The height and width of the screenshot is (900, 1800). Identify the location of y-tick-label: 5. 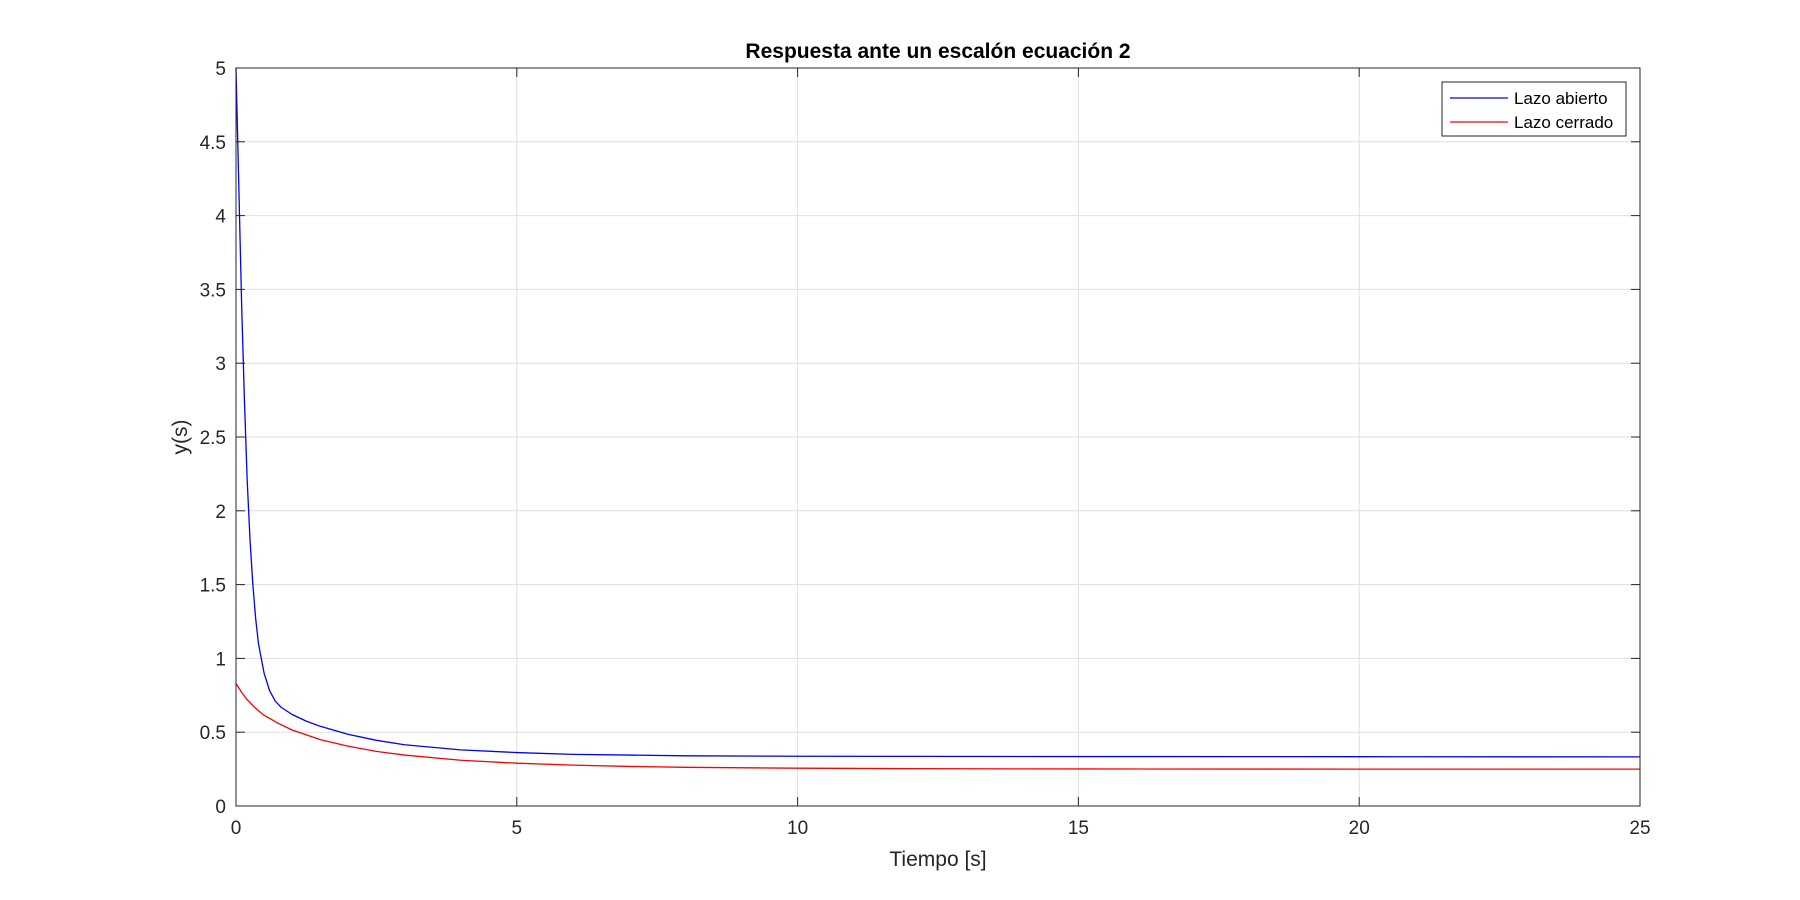
(220, 69).